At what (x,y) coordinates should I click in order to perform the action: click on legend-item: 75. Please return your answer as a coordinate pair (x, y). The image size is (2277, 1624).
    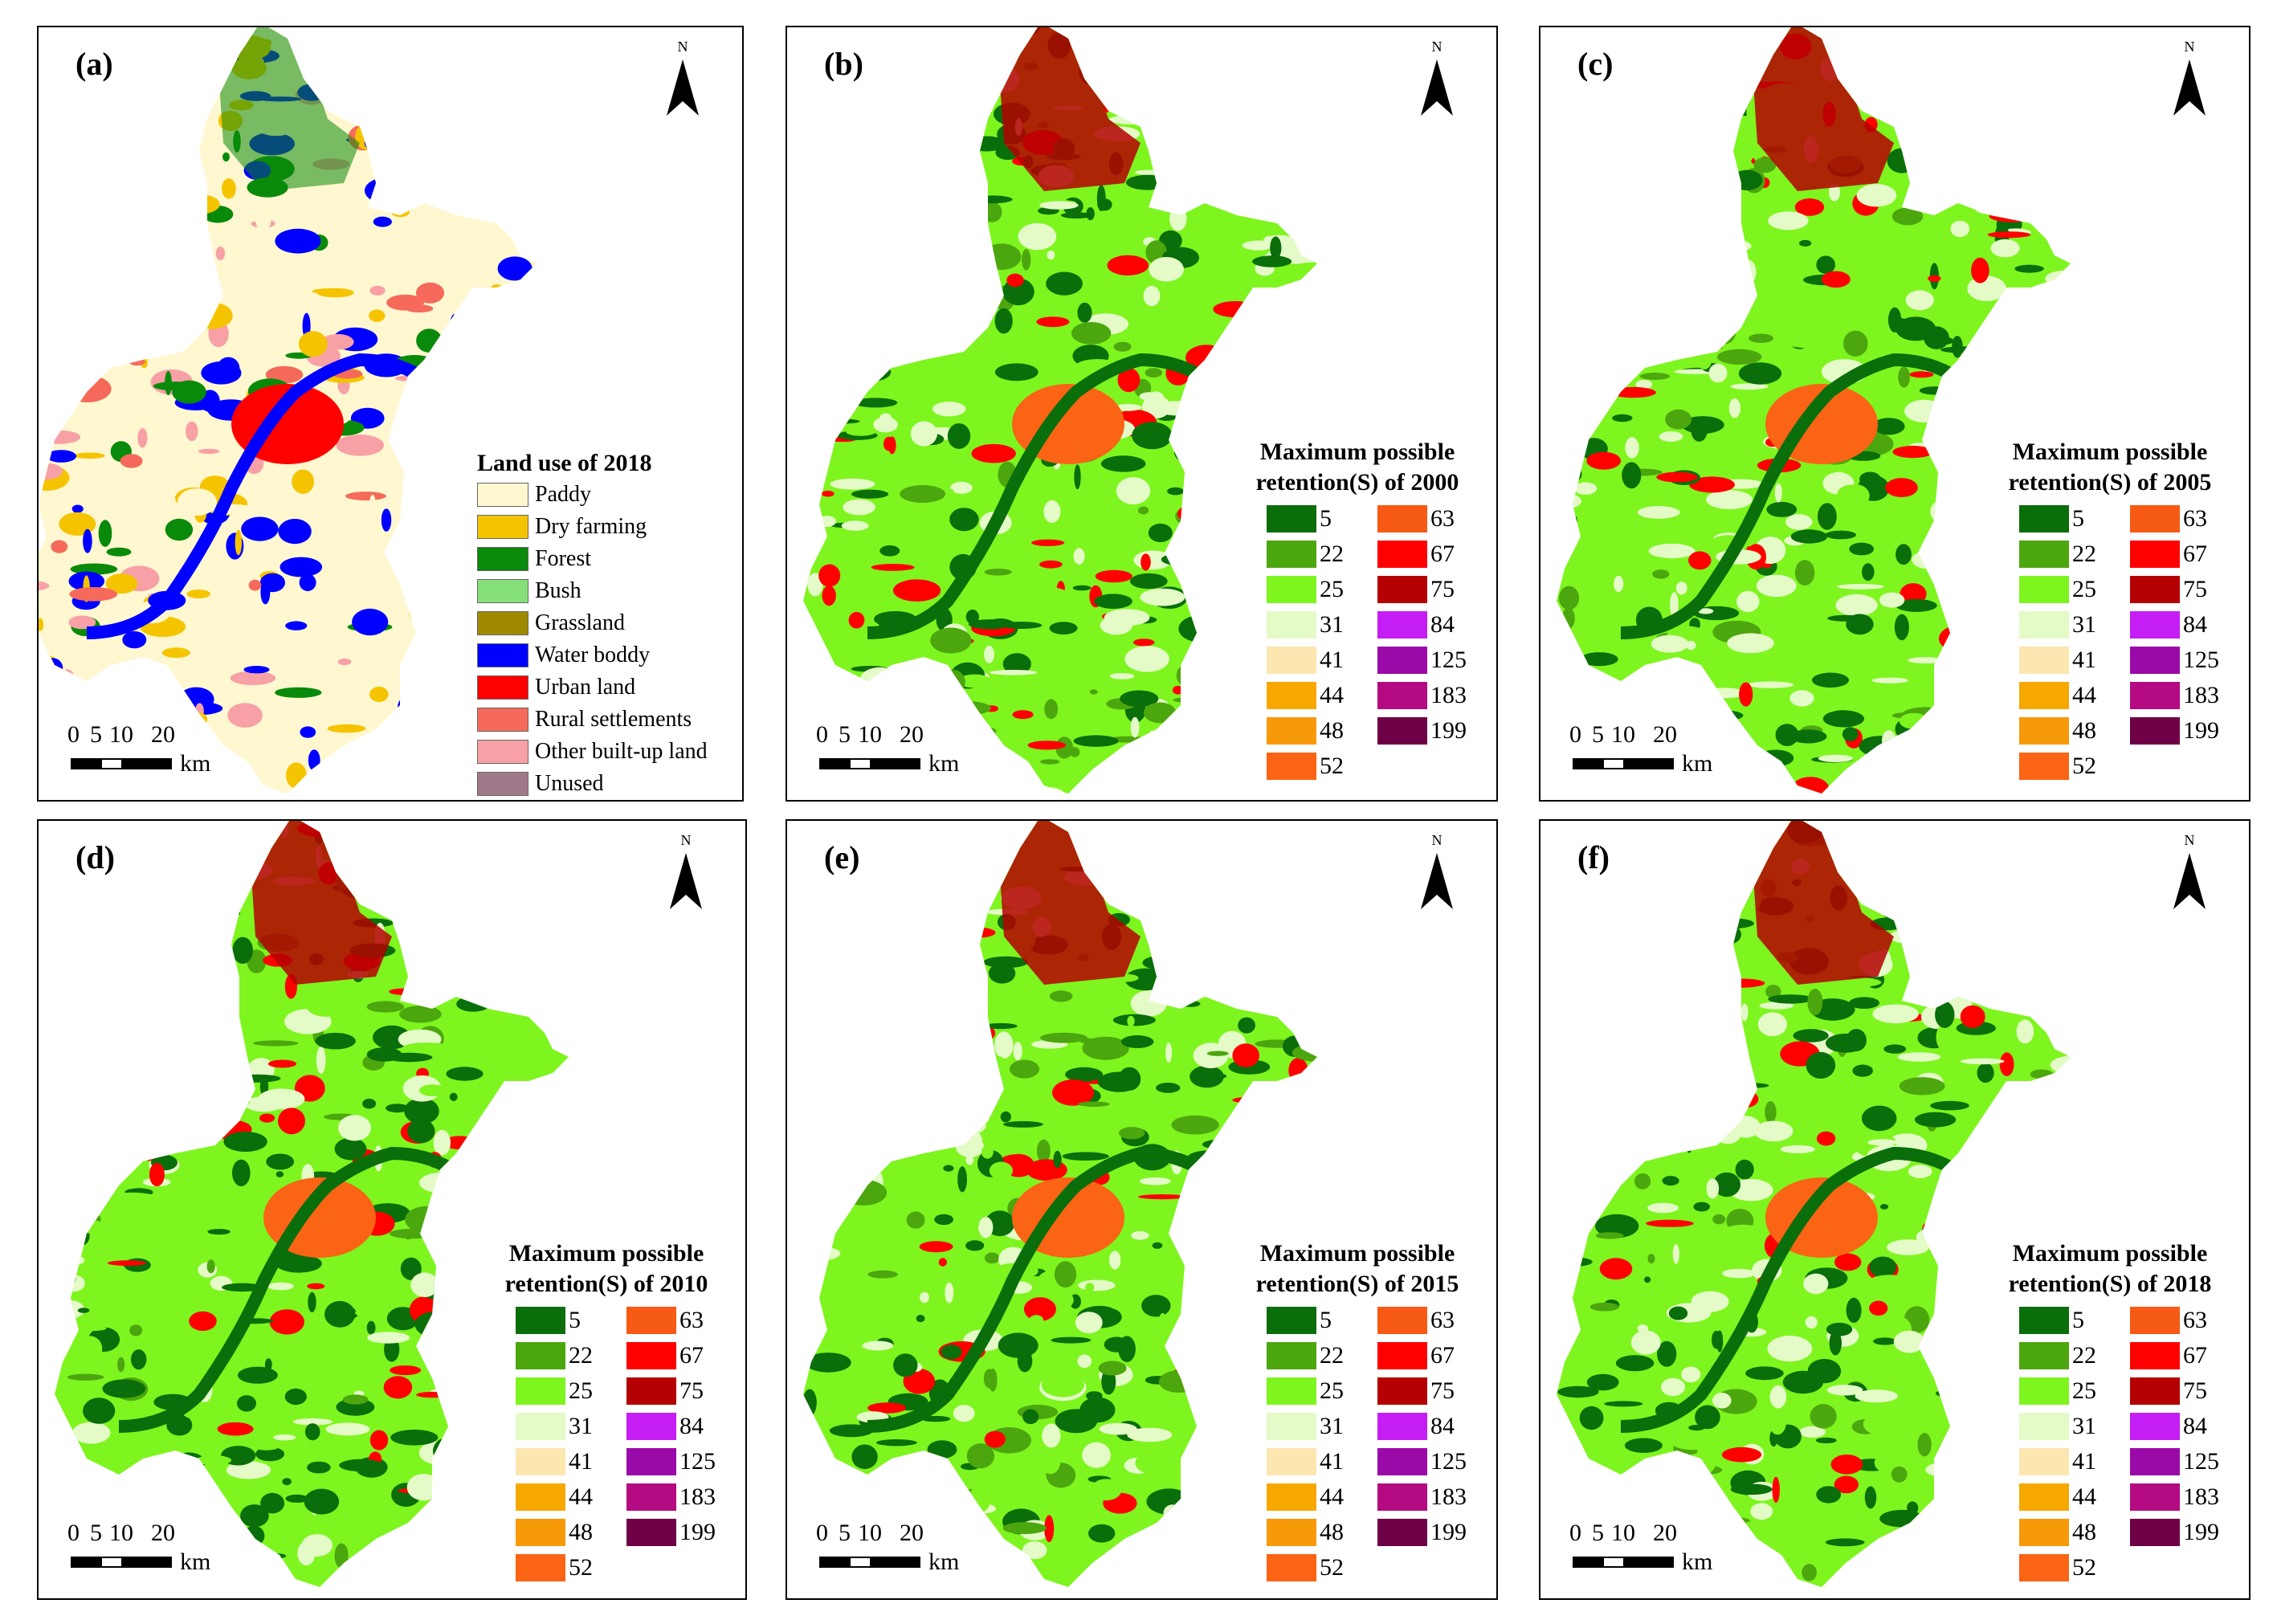
    Looking at the image, I should click on (677, 1391).